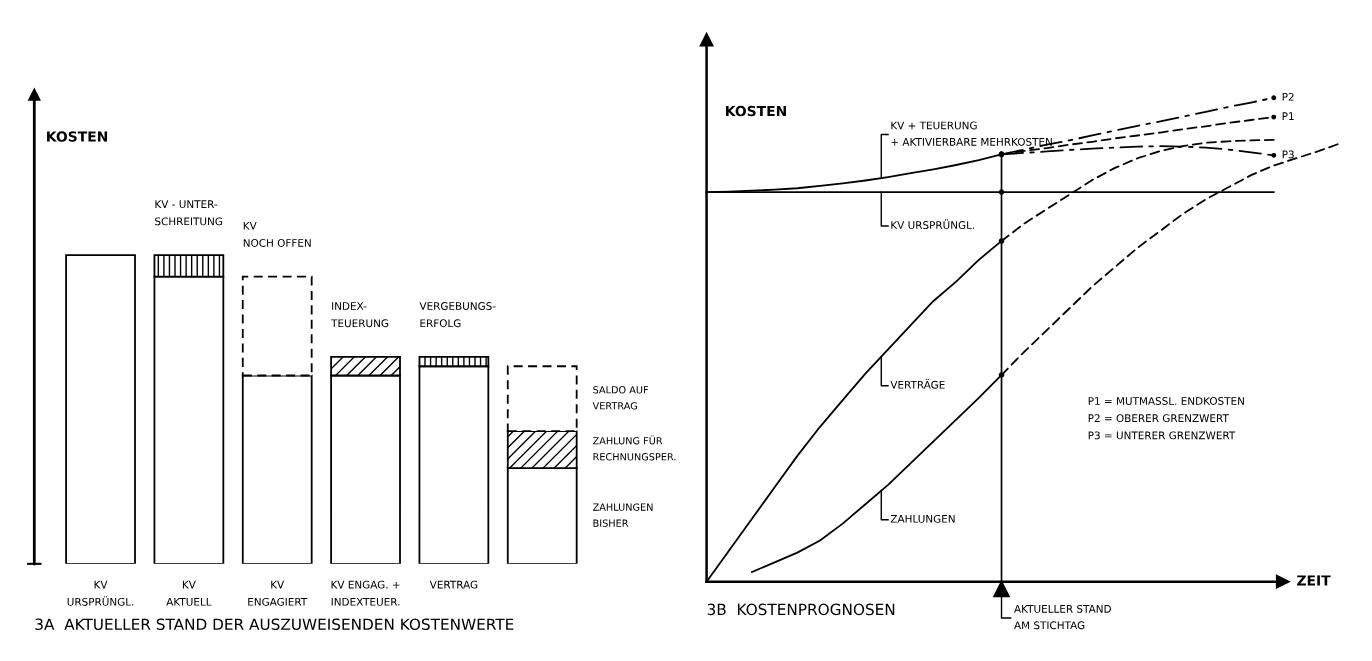 The image size is (1372, 661). Describe the element at coordinates (917, 384) in the screenshot. I see `text: VERTRÄGE` at that location.